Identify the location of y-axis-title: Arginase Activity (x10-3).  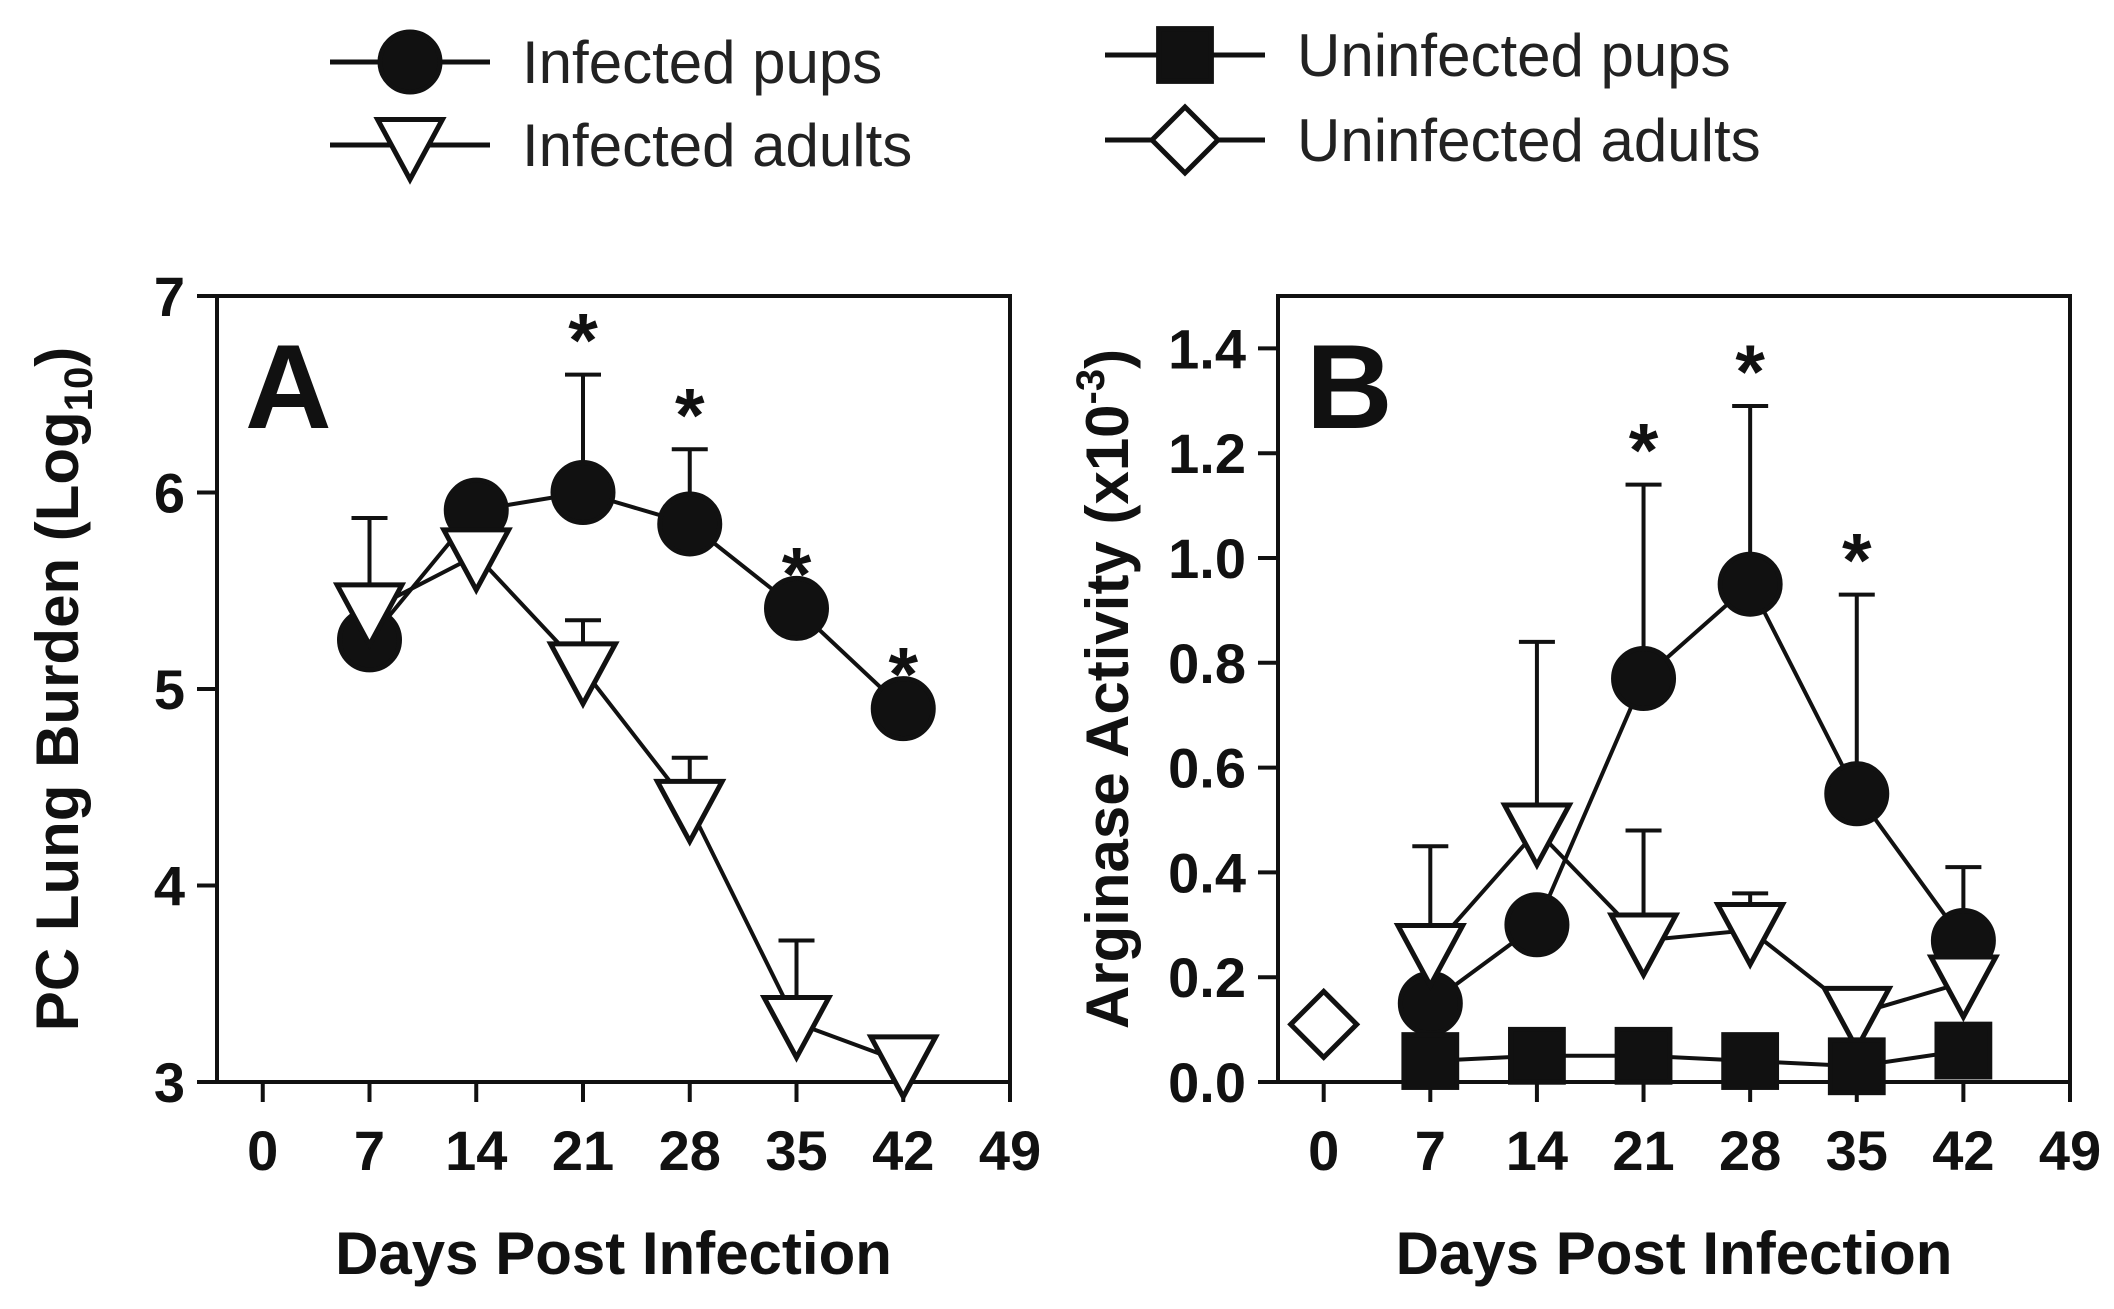
(1105, 689).